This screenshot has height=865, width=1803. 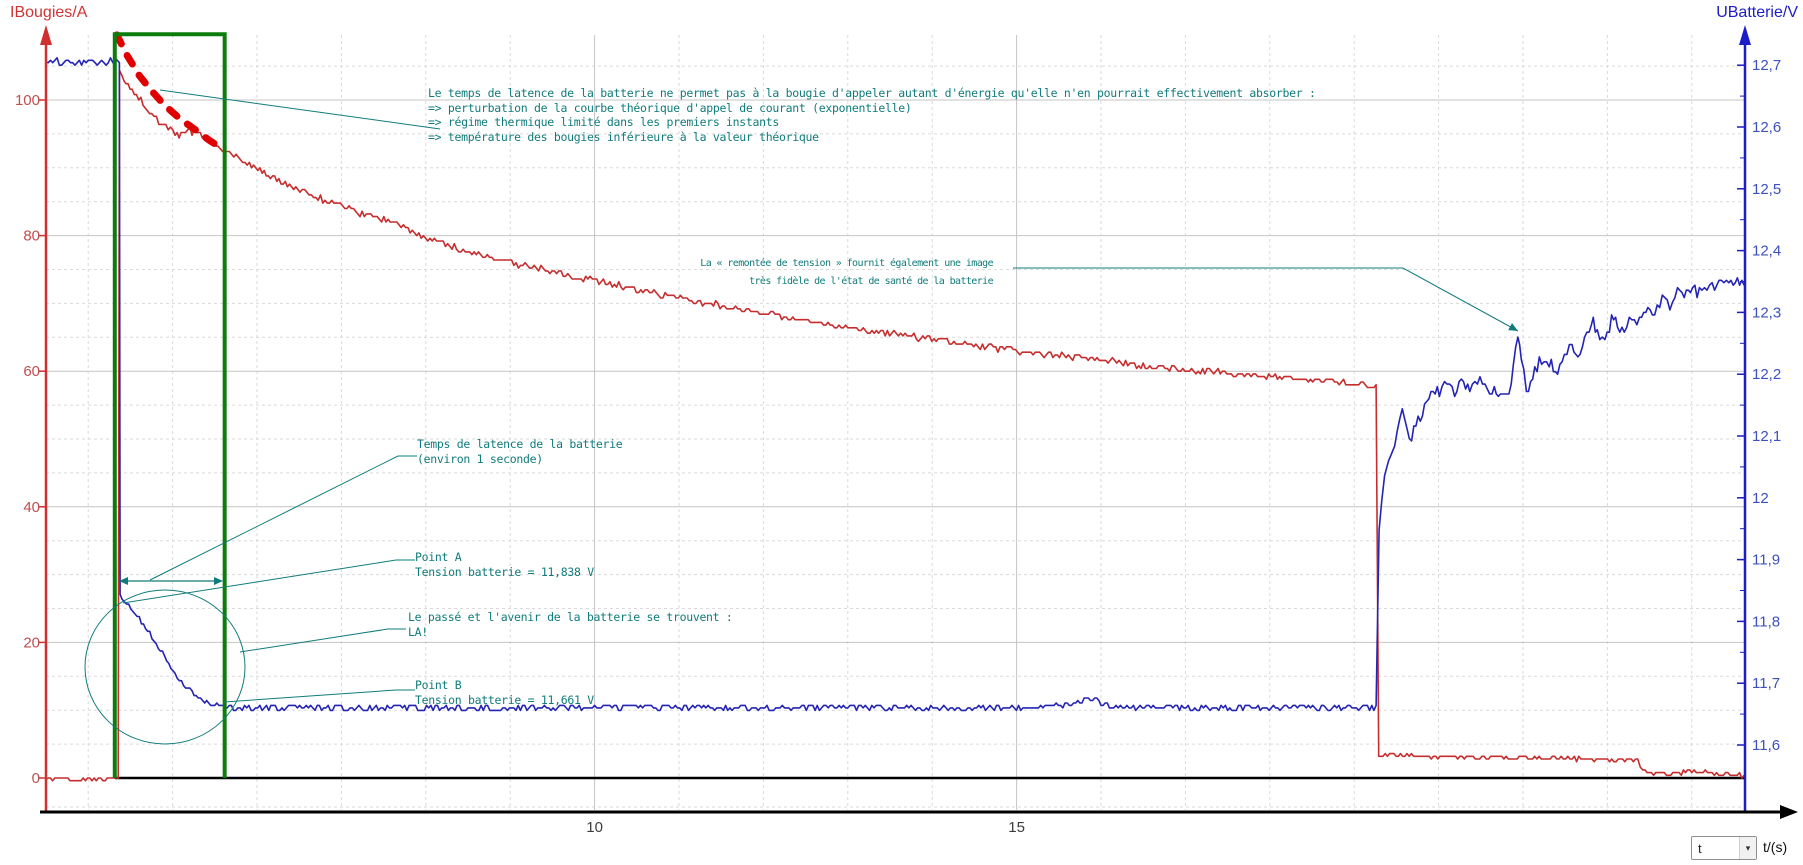 What do you see at coordinates (31, 507) in the screenshot?
I see `left-axis-tick-label: 40` at bounding box center [31, 507].